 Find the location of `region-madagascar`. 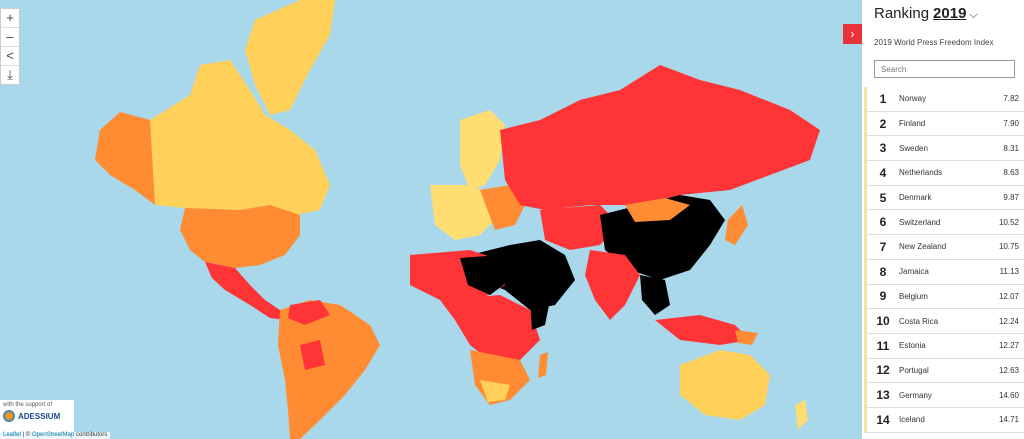

region-madagascar is located at coordinates (543, 365).